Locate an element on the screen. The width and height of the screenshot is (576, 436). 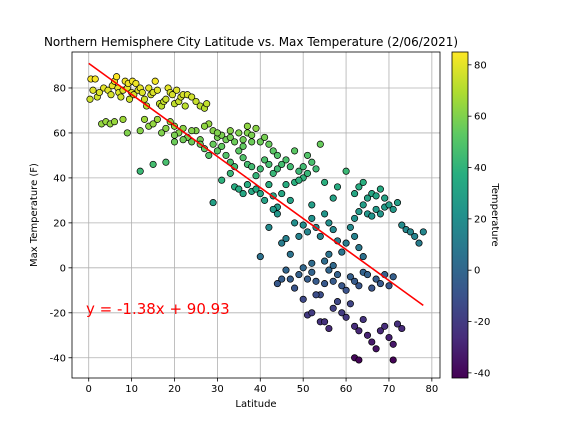
x-axis-ticks: 0 10 20 30 40 50 60 70 80 is located at coordinates (262, 386).